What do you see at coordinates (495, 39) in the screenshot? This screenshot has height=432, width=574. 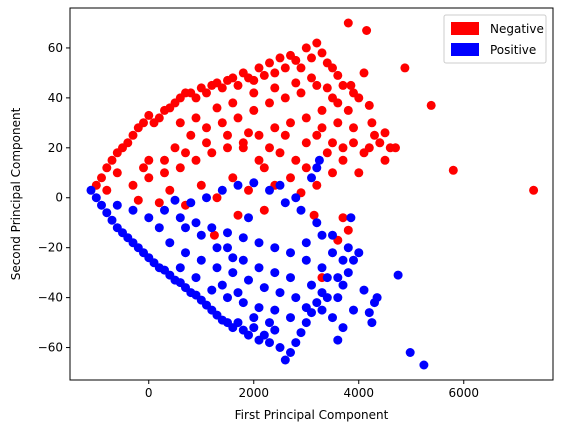 I see `legend: Negative Positive` at bounding box center [495, 39].